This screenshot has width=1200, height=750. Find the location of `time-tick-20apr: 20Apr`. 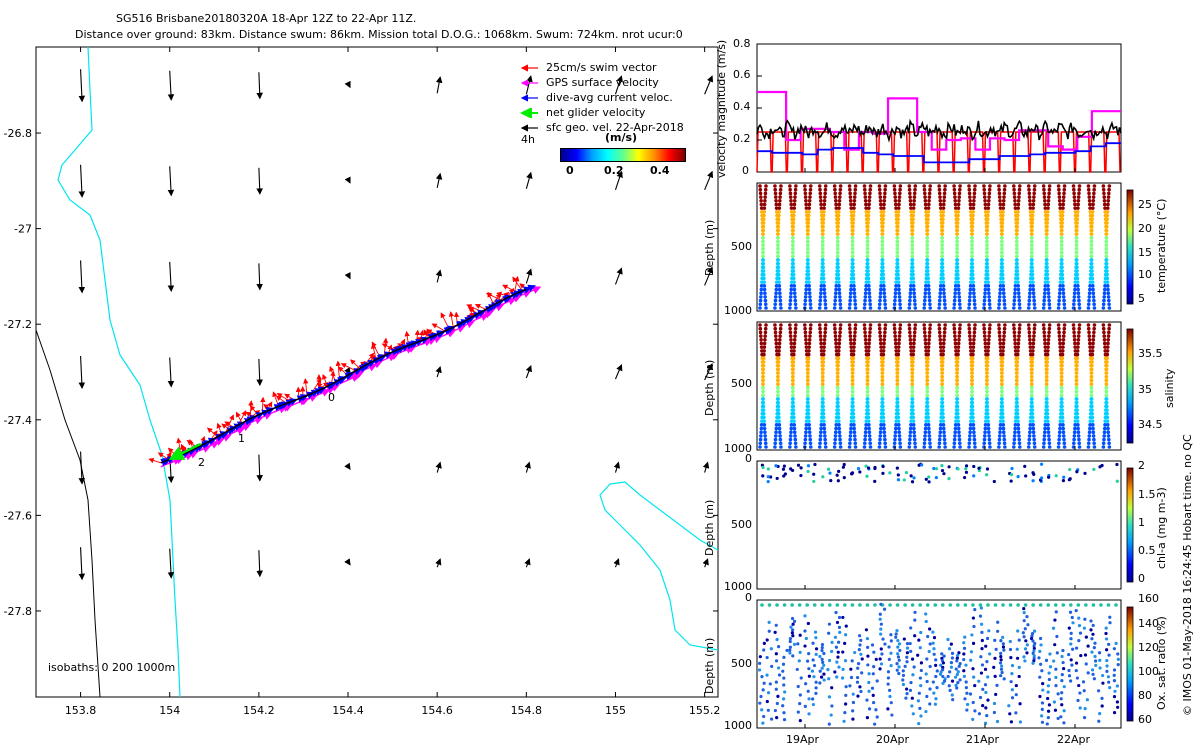

time-tick-20apr: 20Apr is located at coordinates (893, 739).